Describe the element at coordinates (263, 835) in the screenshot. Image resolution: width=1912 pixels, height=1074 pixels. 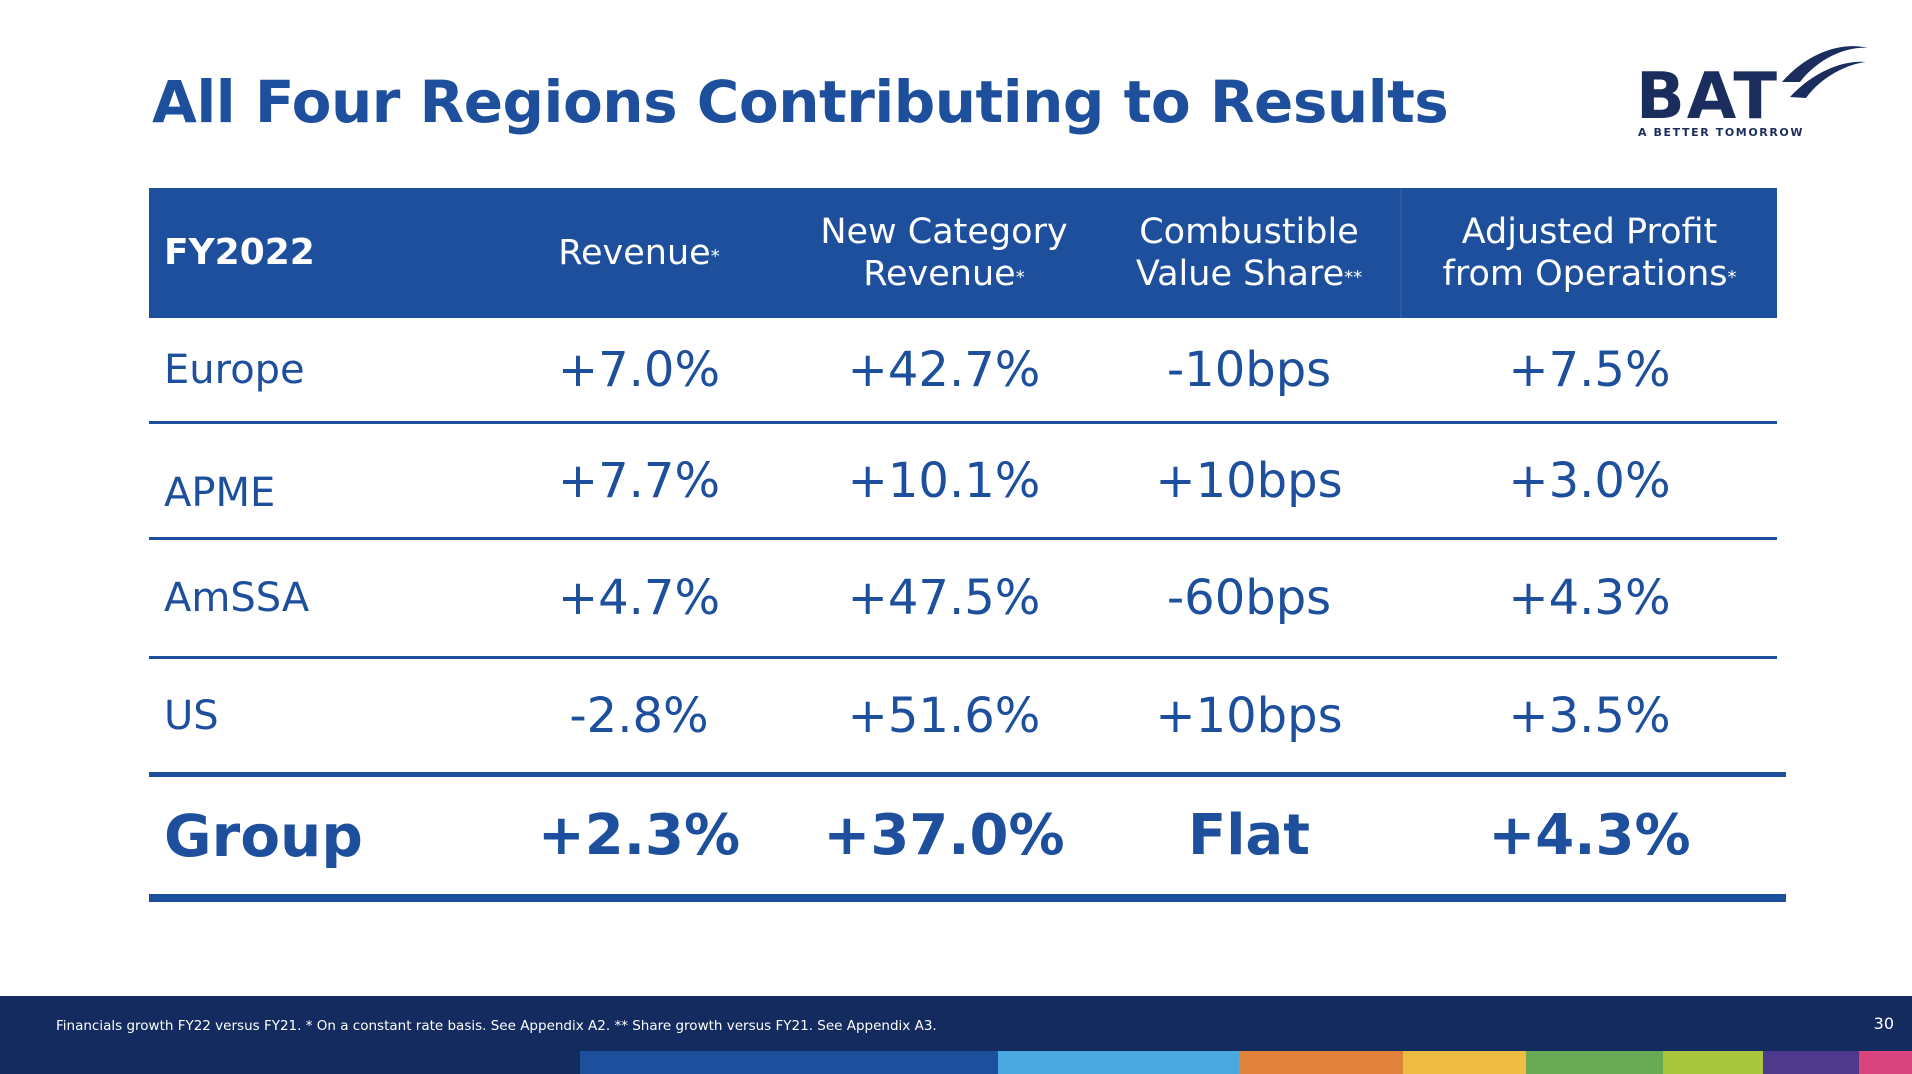
I see `region-cell: Group` at that location.